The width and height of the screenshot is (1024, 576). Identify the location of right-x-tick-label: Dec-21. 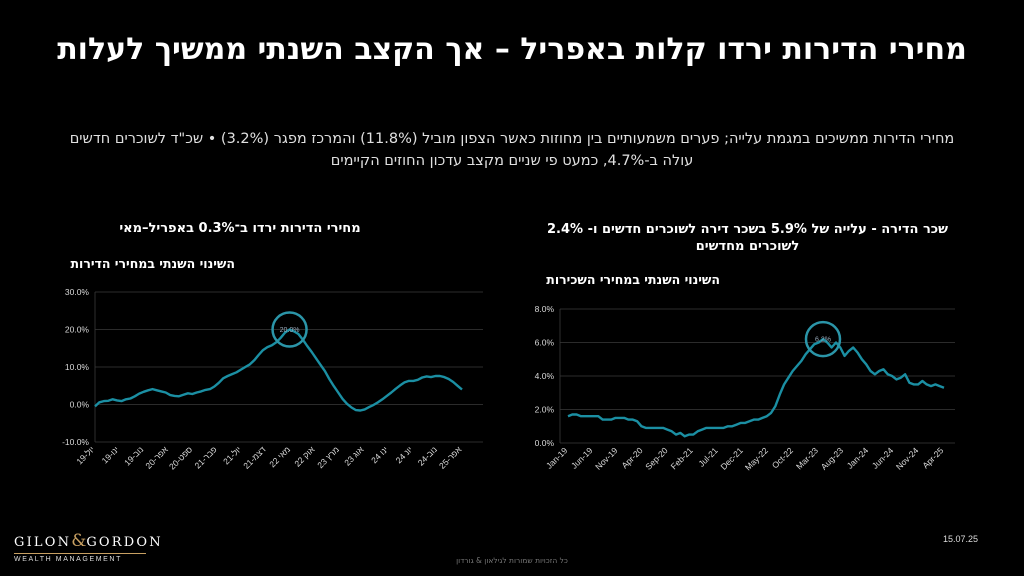
(731, 458).